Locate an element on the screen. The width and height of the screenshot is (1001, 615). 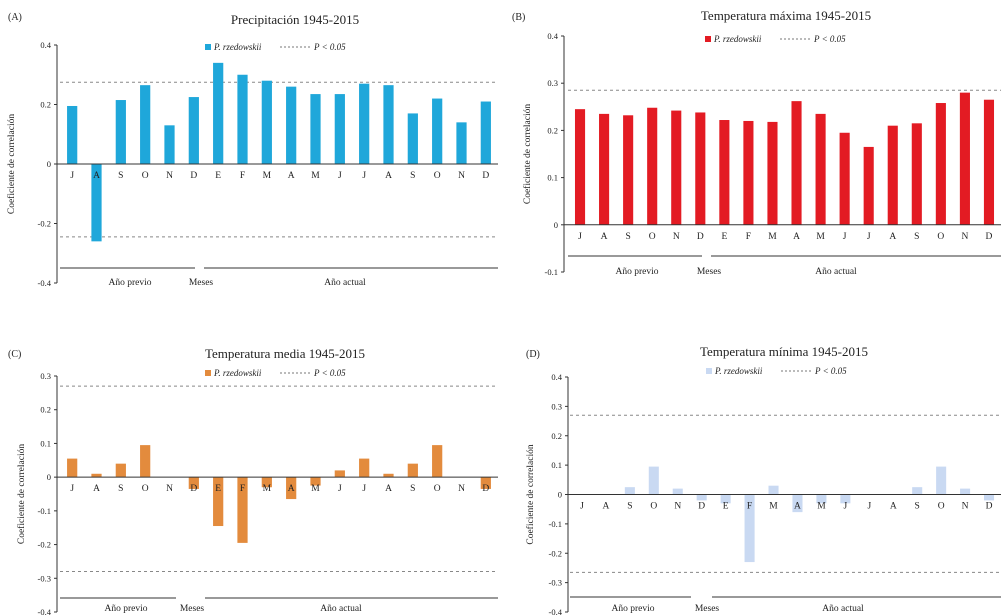
chart-title: Precipitación 1945-2015 is located at coordinates (295, 19).